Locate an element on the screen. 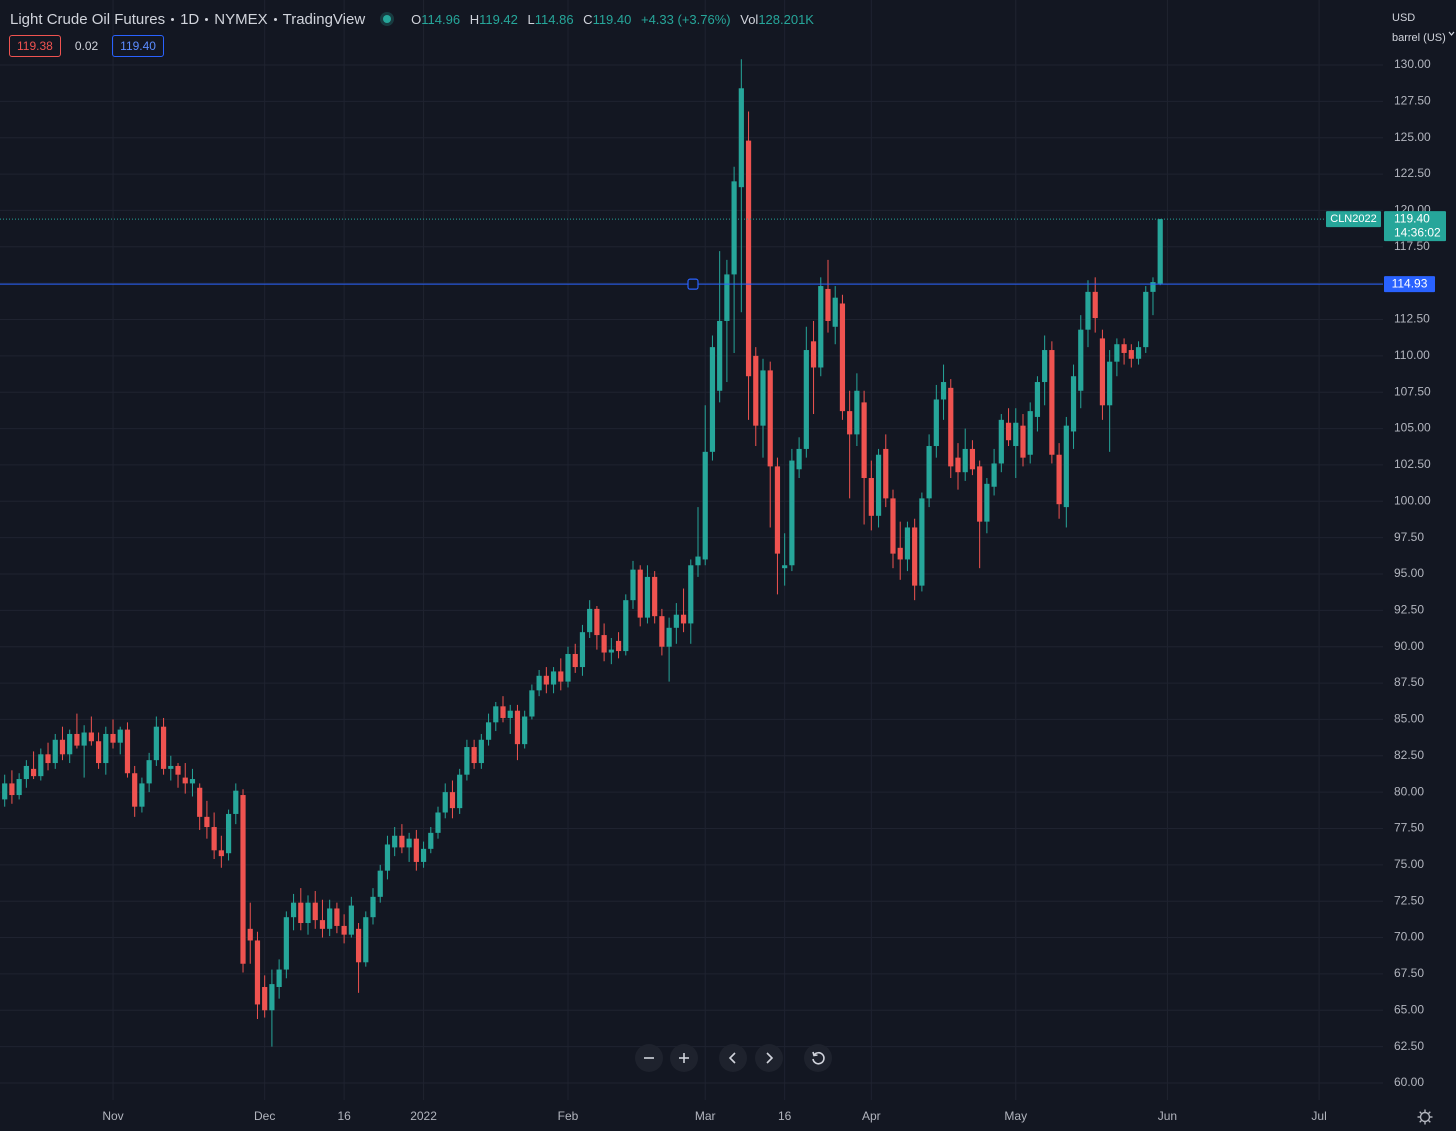 The width and height of the screenshot is (1456, 1131). price-badges: 119.38 0.02 119.40 is located at coordinates (86, 46).